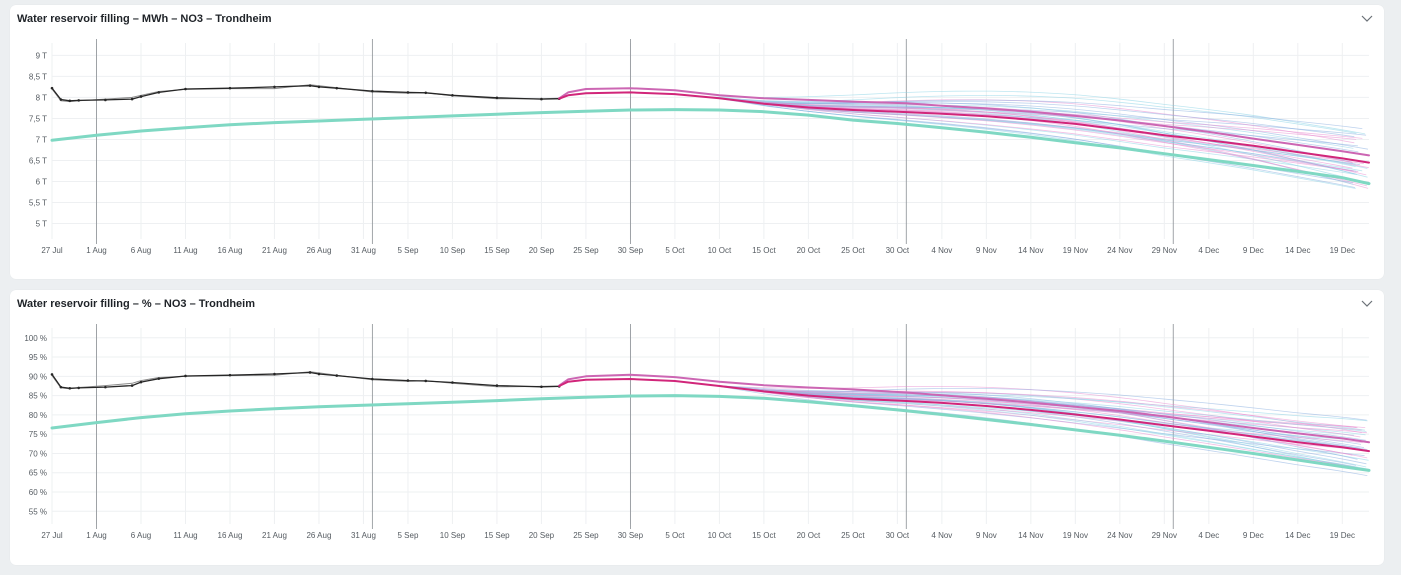 The image size is (1401, 575). I want to click on y-tick-label: 85 %, so click(38, 396).